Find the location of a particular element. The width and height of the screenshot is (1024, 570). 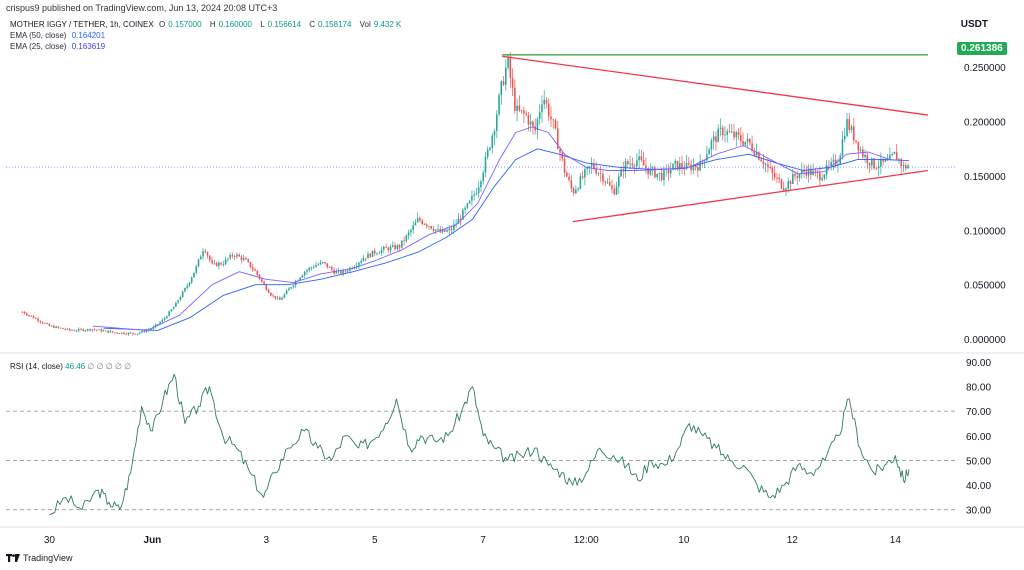

price-tick-2: 0.150000 is located at coordinates (985, 177).